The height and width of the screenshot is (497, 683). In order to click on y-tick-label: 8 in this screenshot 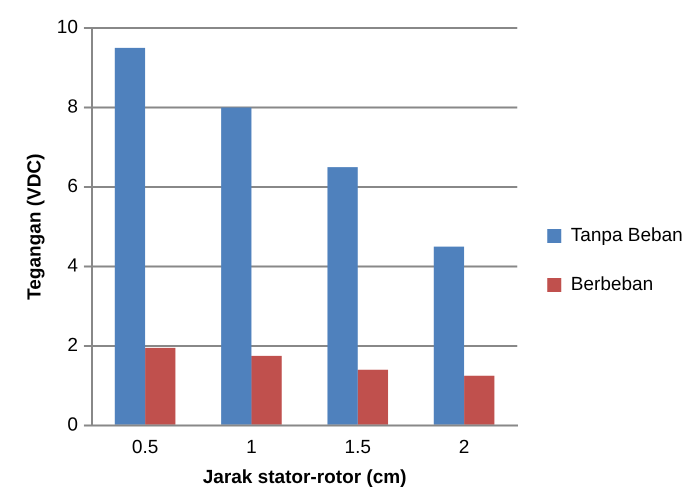, I will do `click(72, 107)`.